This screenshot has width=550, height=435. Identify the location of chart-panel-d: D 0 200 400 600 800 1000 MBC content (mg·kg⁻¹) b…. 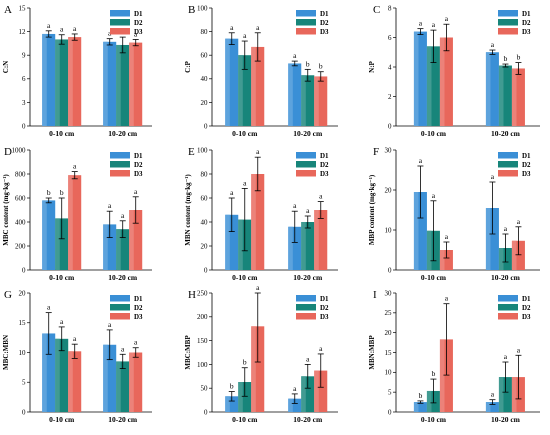
(77, 214).